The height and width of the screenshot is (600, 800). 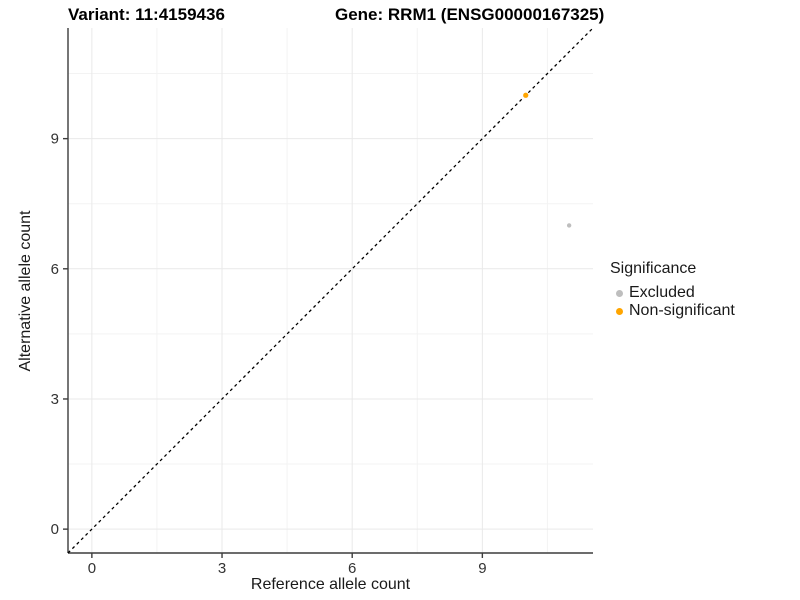 What do you see at coordinates (653, 268) in the screenshot?
I see `legend-title: Significance` at bounding box center [653, 268].